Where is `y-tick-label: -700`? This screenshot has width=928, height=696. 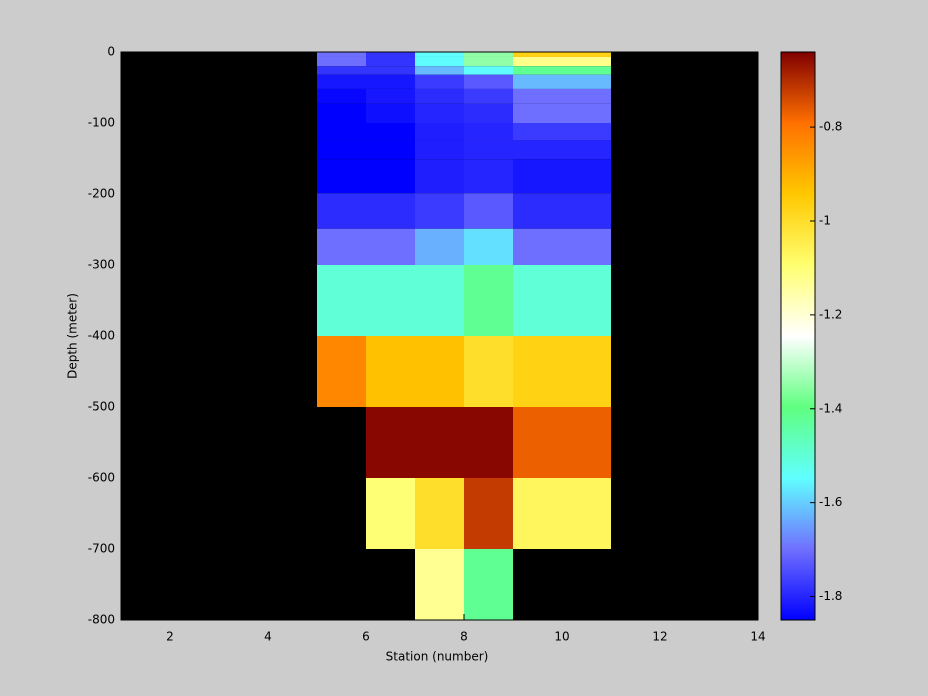 y-tick-label: -700 is located at coordinates (101, 549).